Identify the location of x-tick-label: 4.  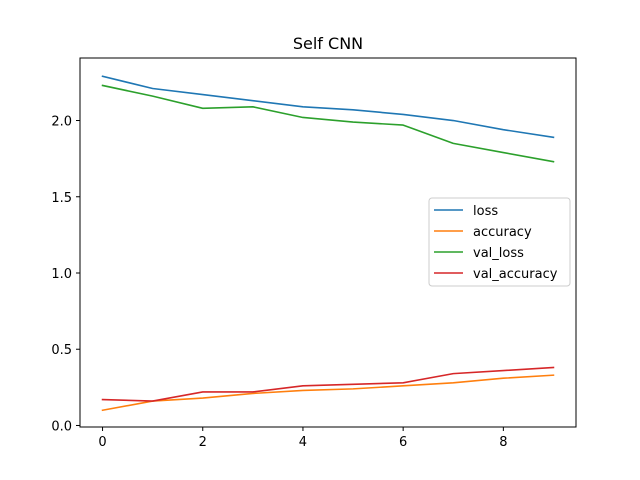
(303, 442).